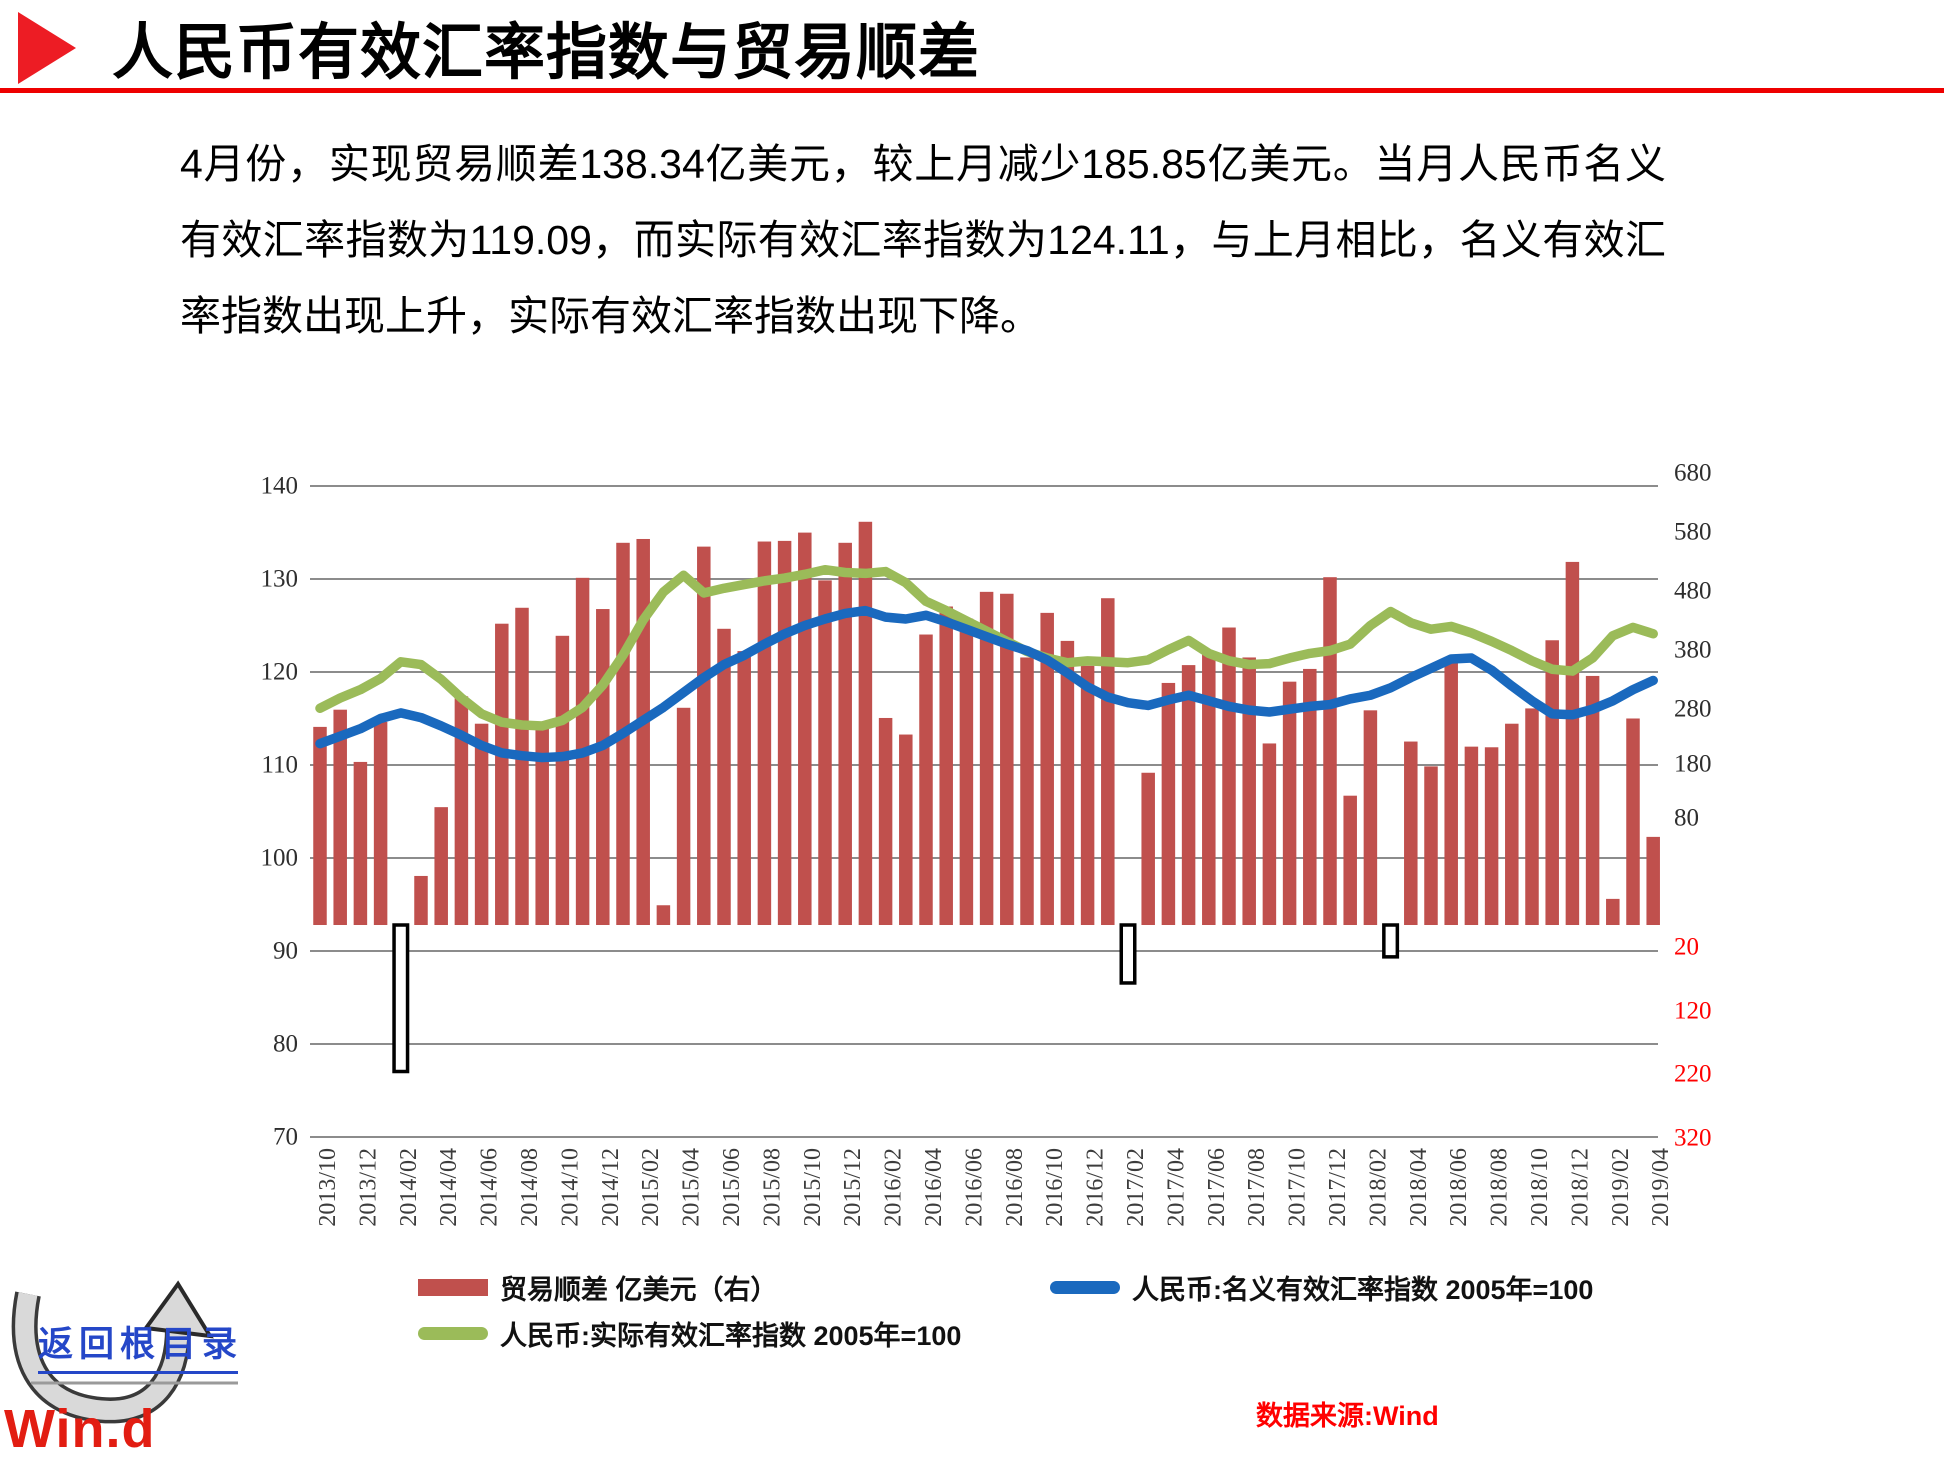 Image resolution: width=1944 pixels, height=1460 pixels. I want to click on svg-text: 380, so click(1693, 650).